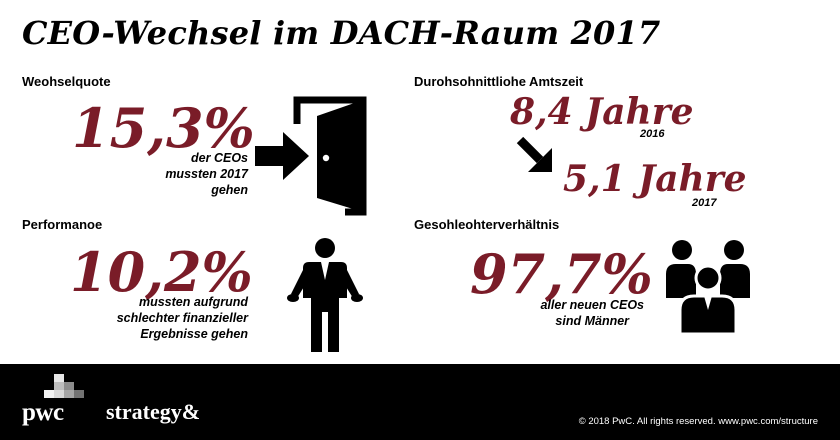 The width and height of the screenshot is (840, 440). Describe the element at coordinates (652, 134) in the screenshot. I see `amtszeit-2016-year: 2016` at that location.